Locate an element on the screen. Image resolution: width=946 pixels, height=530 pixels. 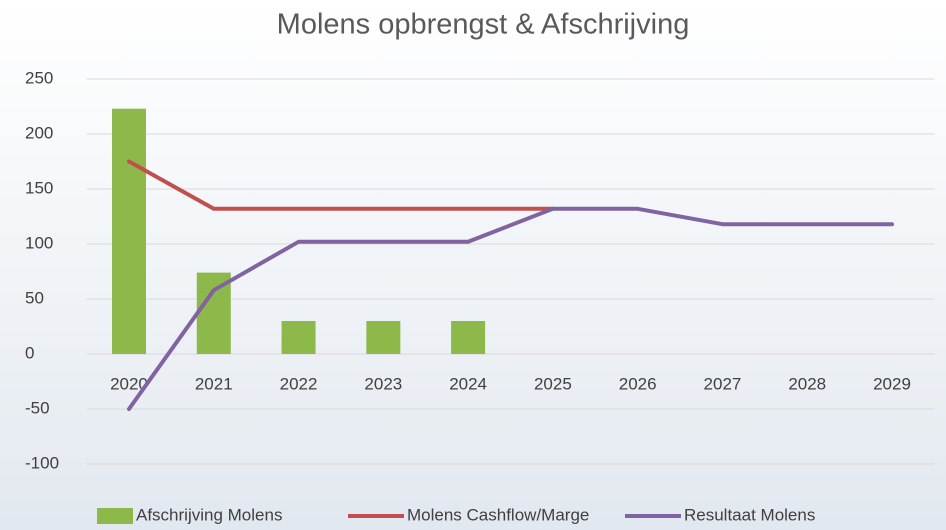
x-tick-label: 2023 is located at coordinates (383, 383).